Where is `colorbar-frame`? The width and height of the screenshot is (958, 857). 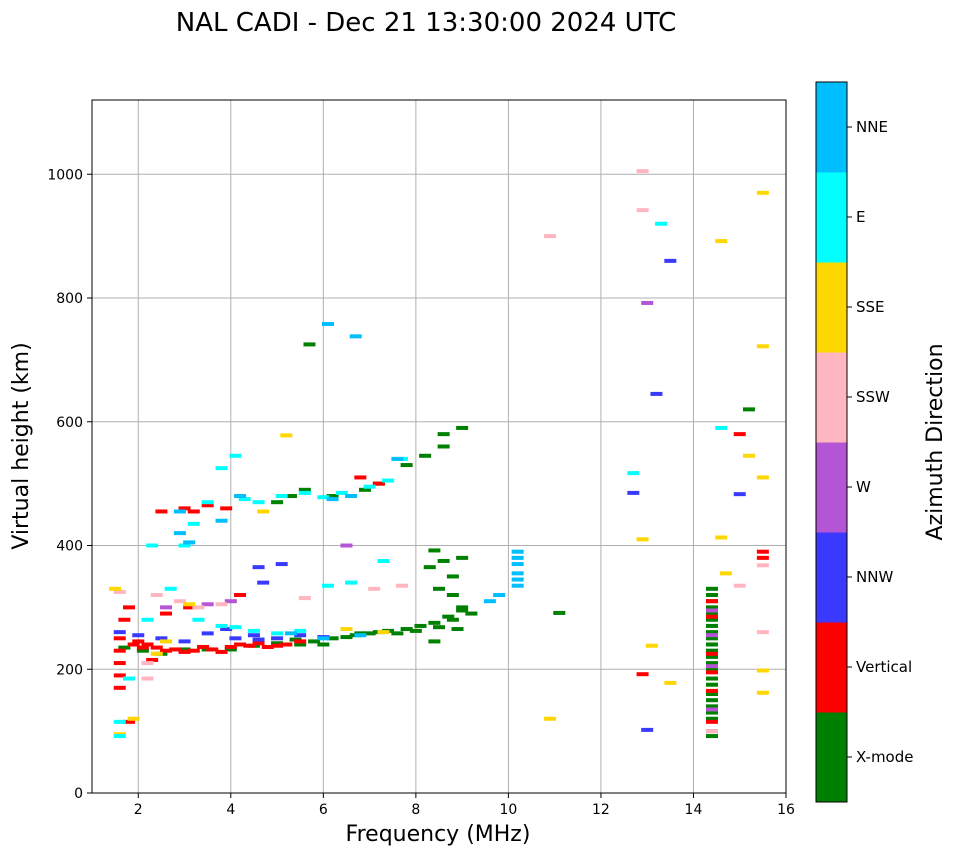
colorbar-frame is located at coordinates (831, 442).